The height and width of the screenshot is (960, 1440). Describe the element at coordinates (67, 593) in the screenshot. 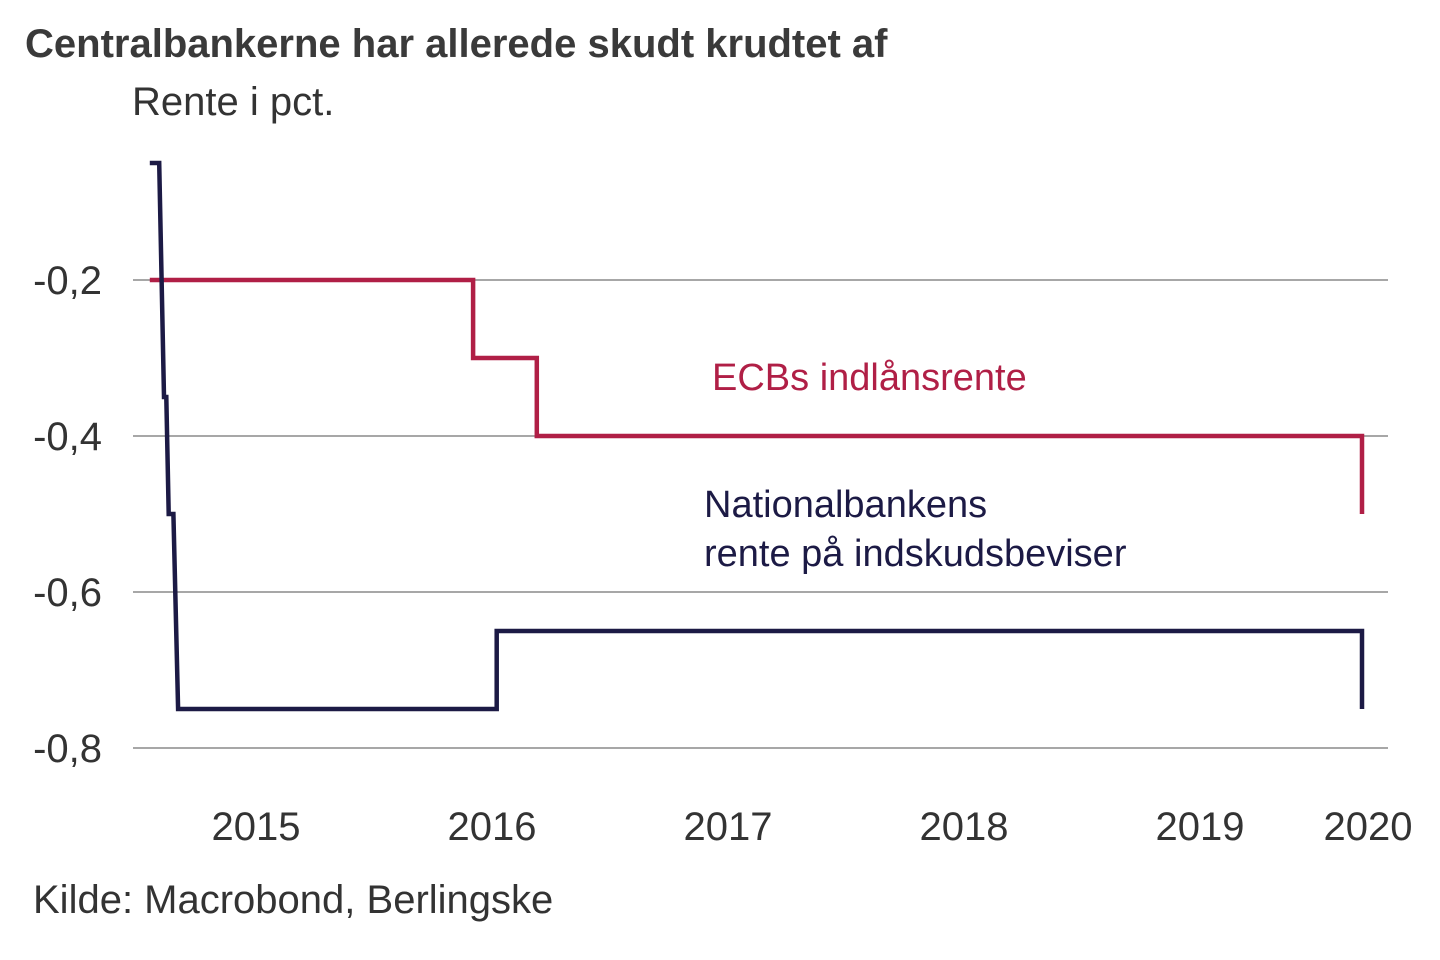

I see `y-tick-label: -0,6` at that location.